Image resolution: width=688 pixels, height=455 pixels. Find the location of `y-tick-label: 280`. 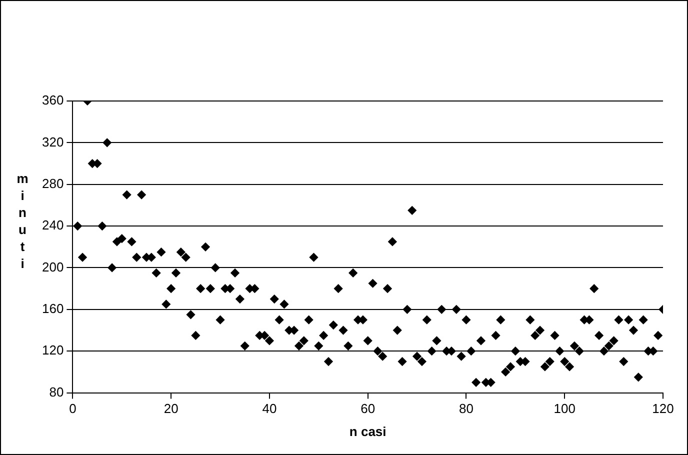

y-tick-label: 280 is located at coordinates (53, 183).